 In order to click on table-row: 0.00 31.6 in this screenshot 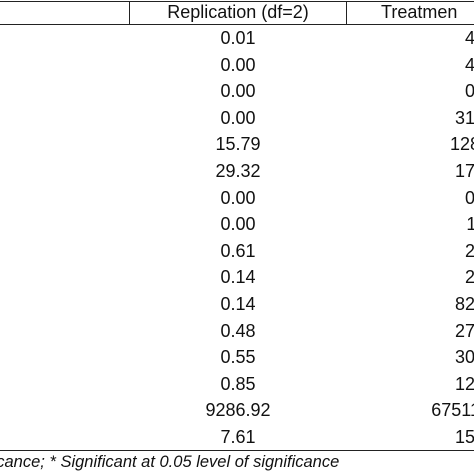, I will do `click(237, 118)`.